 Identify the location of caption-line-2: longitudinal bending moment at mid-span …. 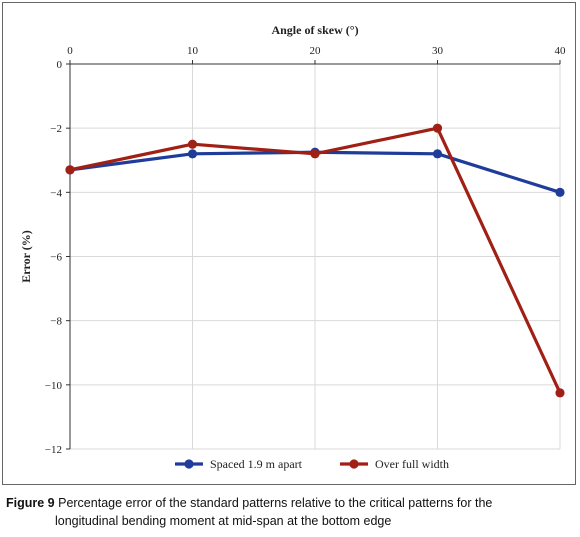
(223, 521).